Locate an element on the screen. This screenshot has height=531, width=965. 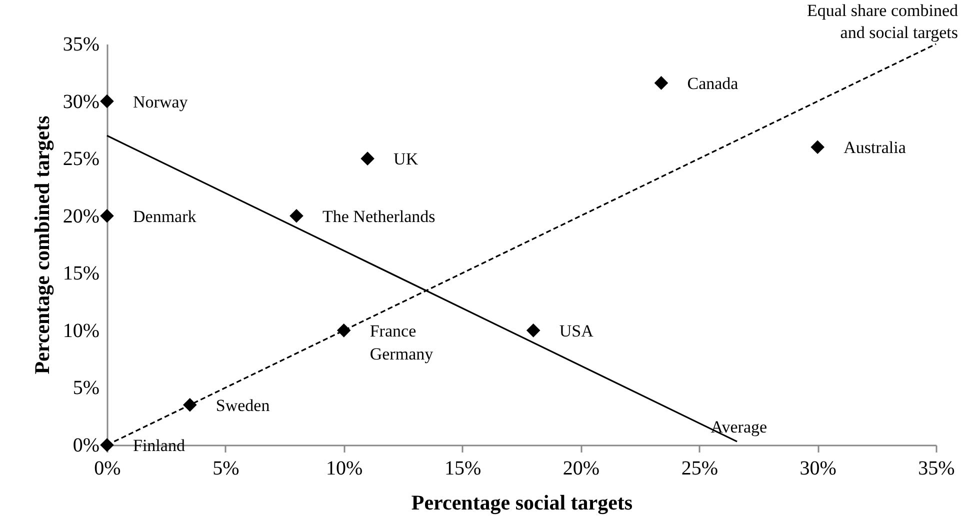
y-tick-label: 15% is located at coordinates (81, 273).